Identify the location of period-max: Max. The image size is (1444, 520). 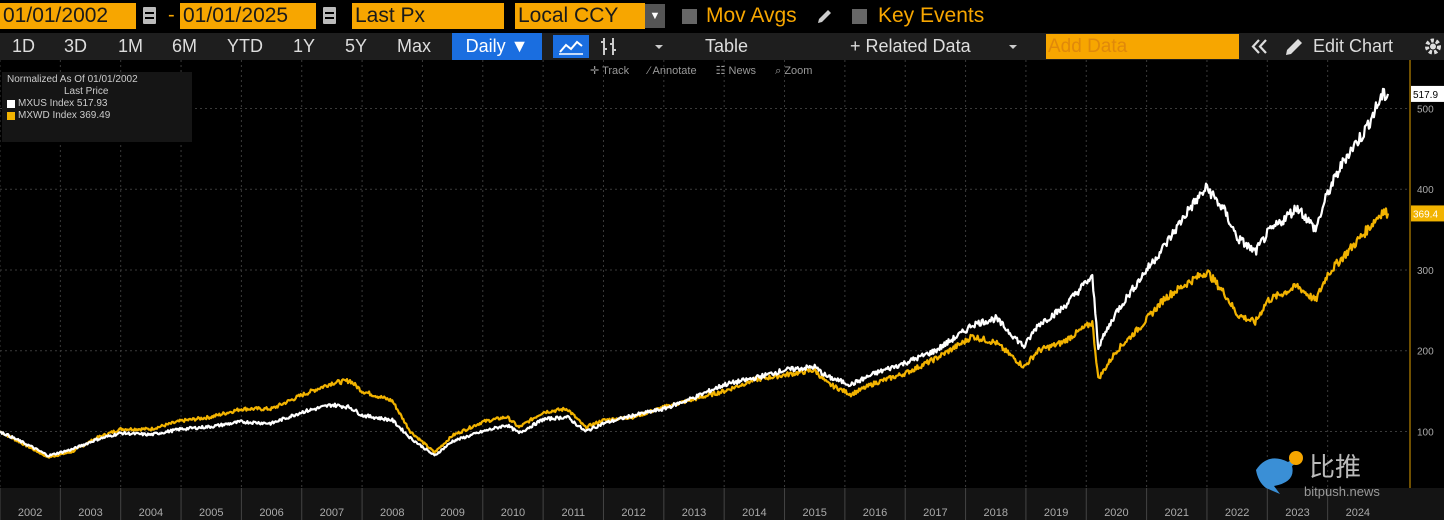
(414, 46).